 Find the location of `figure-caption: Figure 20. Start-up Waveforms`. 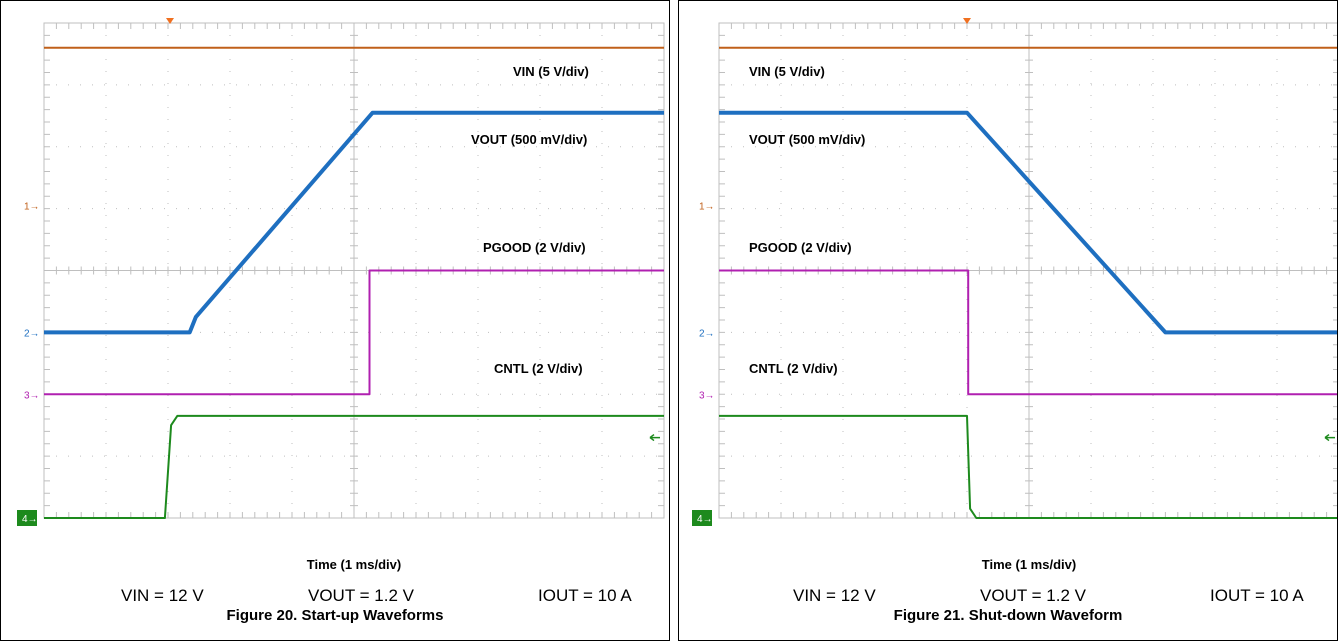

figure-caption: Figure 20. Start-up Waveforms is located at coordinates (335, 615).